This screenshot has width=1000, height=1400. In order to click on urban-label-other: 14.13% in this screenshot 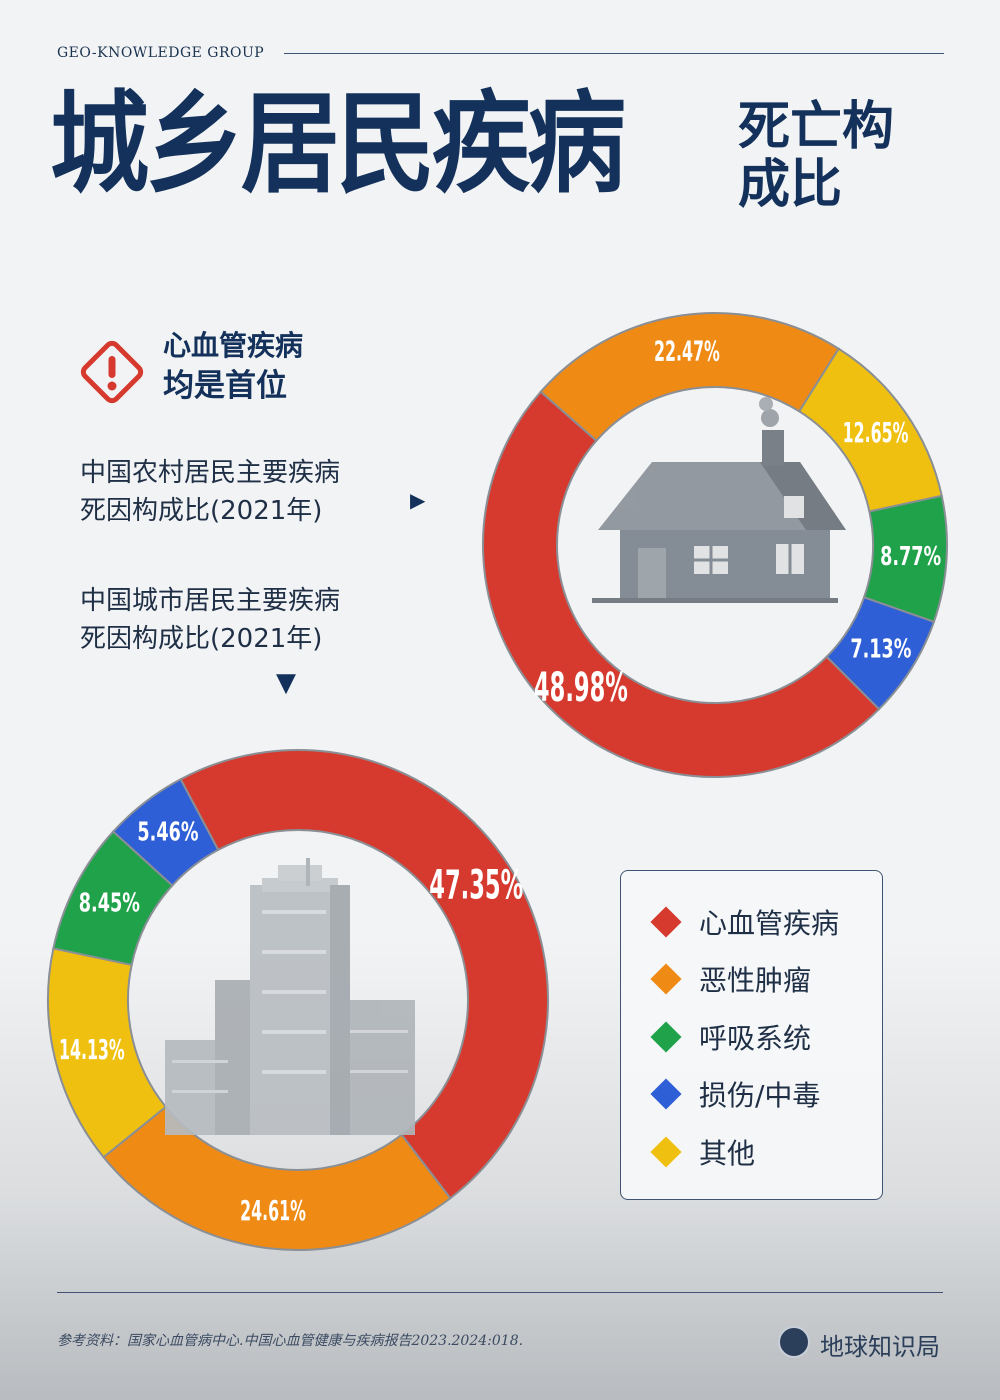, I will do `click(92, 1049)`.